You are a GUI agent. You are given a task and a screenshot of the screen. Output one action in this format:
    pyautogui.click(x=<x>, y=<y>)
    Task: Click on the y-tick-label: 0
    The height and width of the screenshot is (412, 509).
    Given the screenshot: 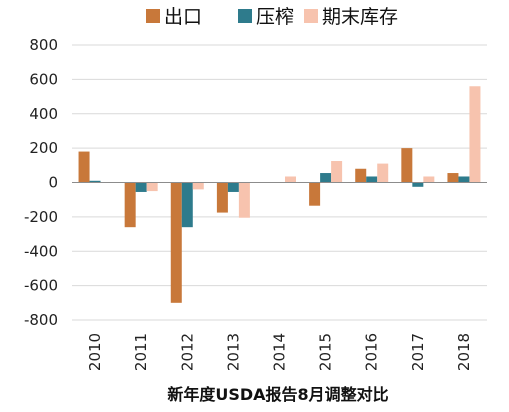 What is the action you would take?
    pyautogui.click(x=53, y=183)
    